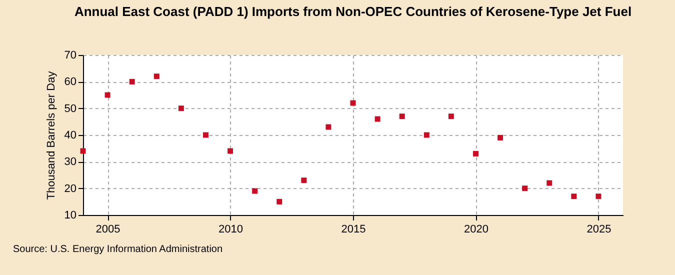  Describe the element at coordinates (70, 108) in the screenshot. I see `y-tick-label: 50` at that location.